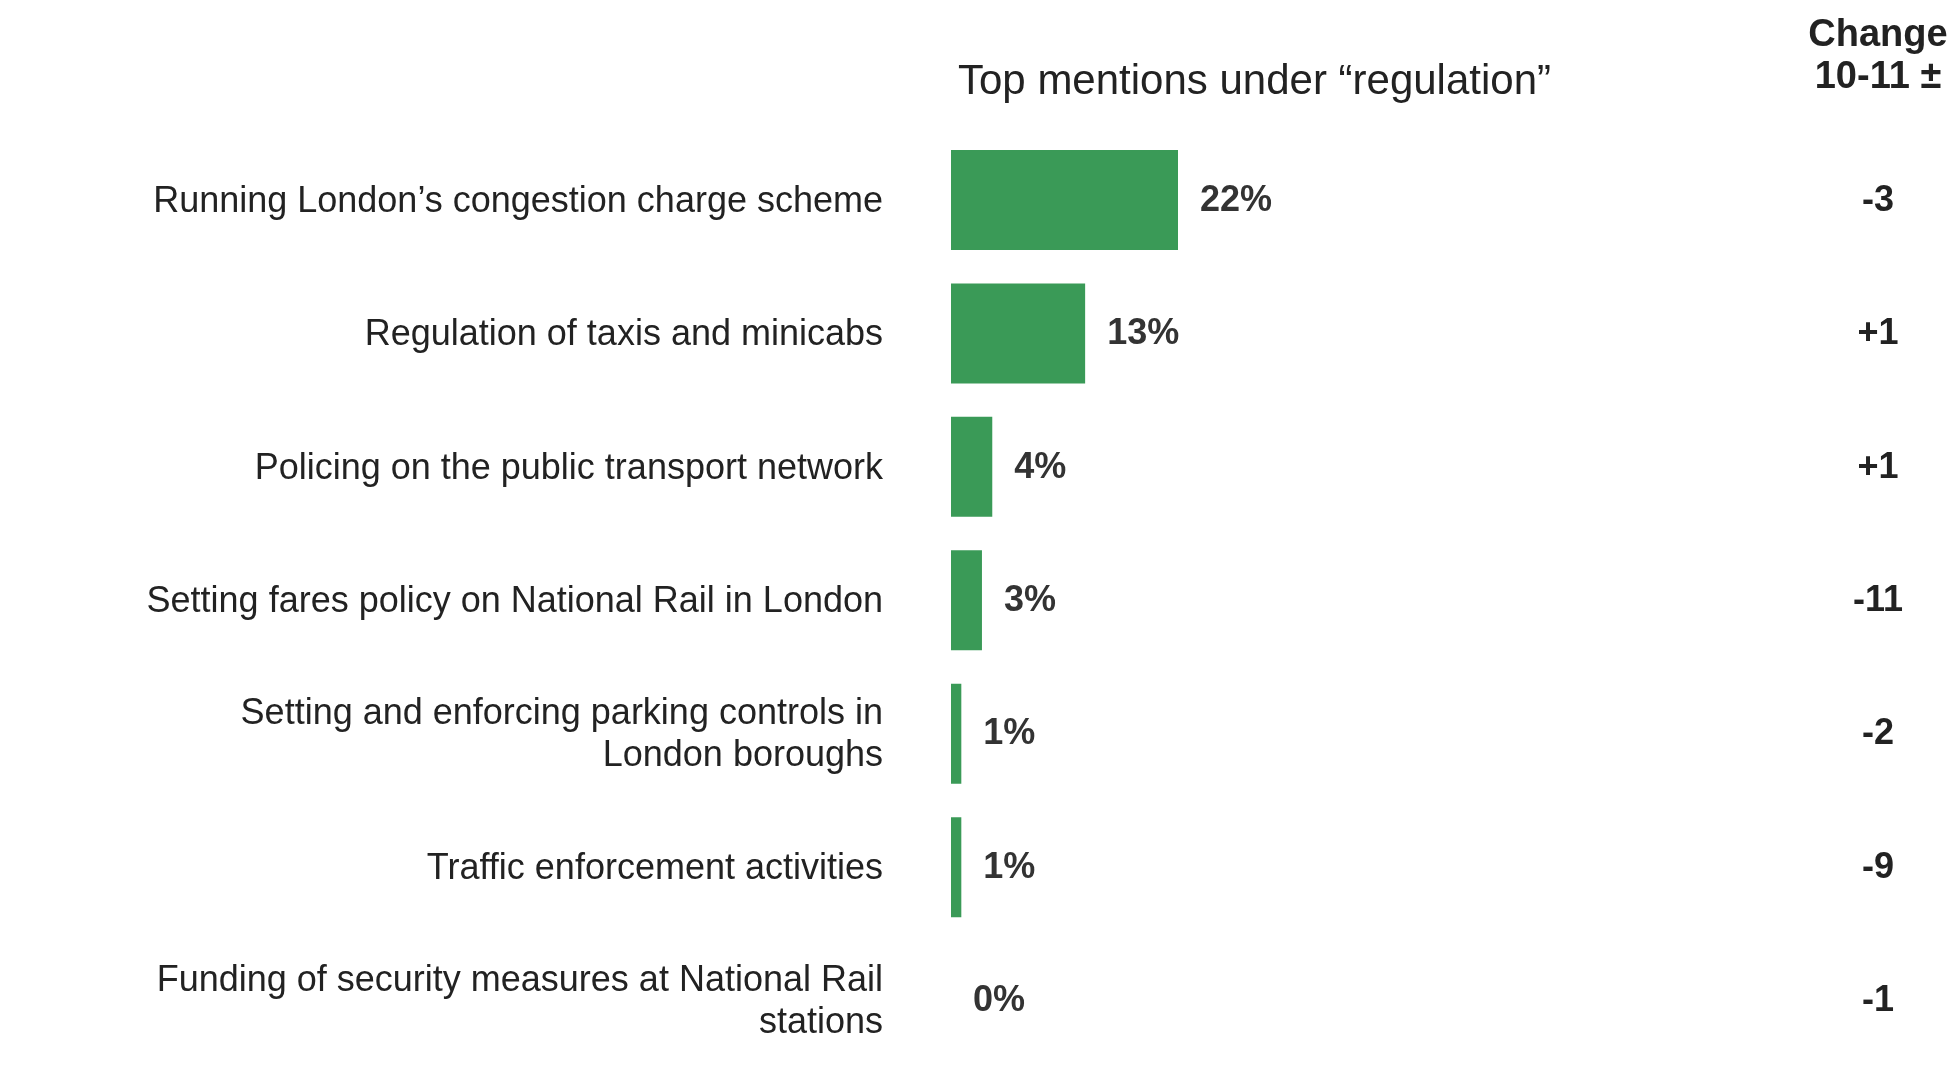 The width and height of the screenshot is (1958, 1069). I want to click on y-tick-label: Setting and enforcing parking controls in London boroughs, so click(561, 733).